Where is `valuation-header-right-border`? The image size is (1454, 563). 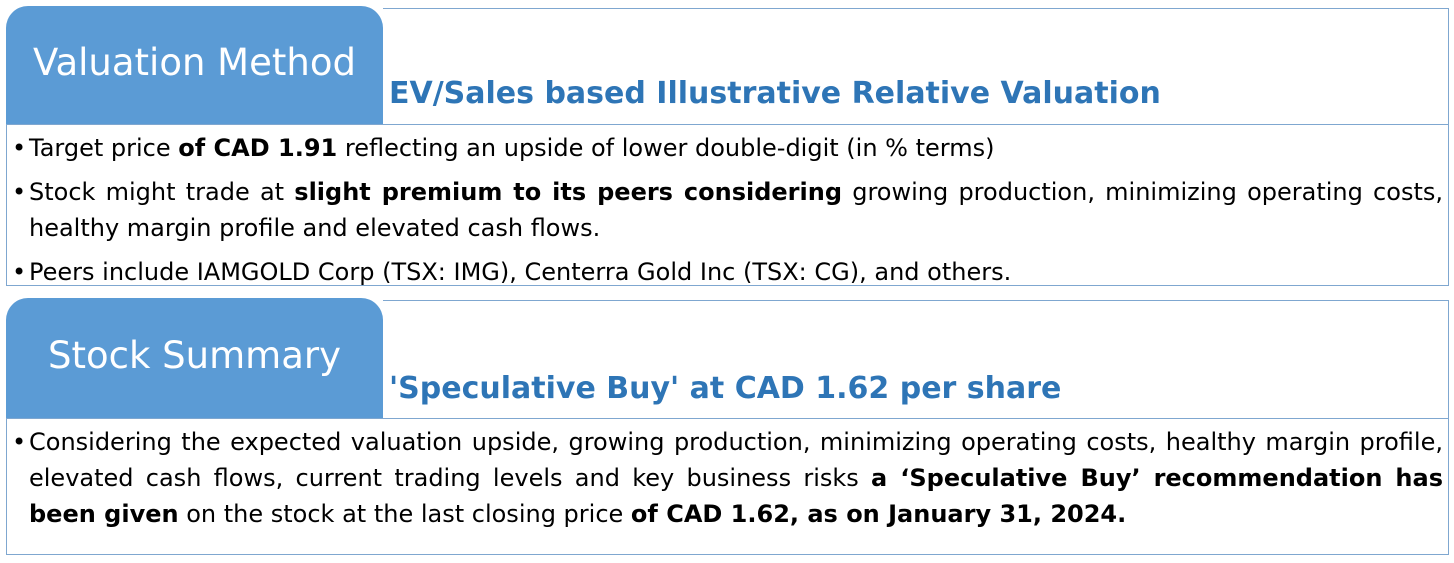
valuation-header-right-border is located at coordinates (1448, 67).